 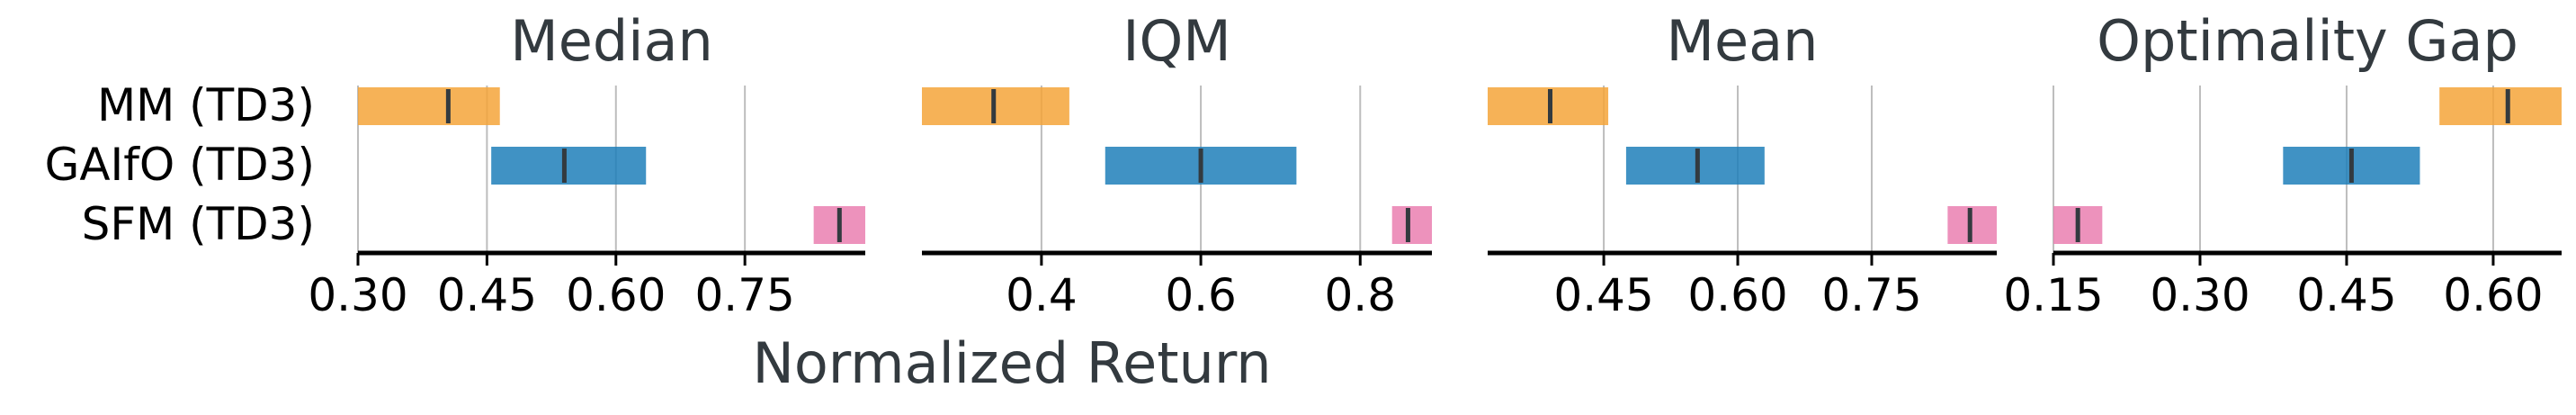 What do you see at coordinates (1361, 295) in the screenshot?
I see `x-tick-label: 0.8` at bounding box center [1361, 295].